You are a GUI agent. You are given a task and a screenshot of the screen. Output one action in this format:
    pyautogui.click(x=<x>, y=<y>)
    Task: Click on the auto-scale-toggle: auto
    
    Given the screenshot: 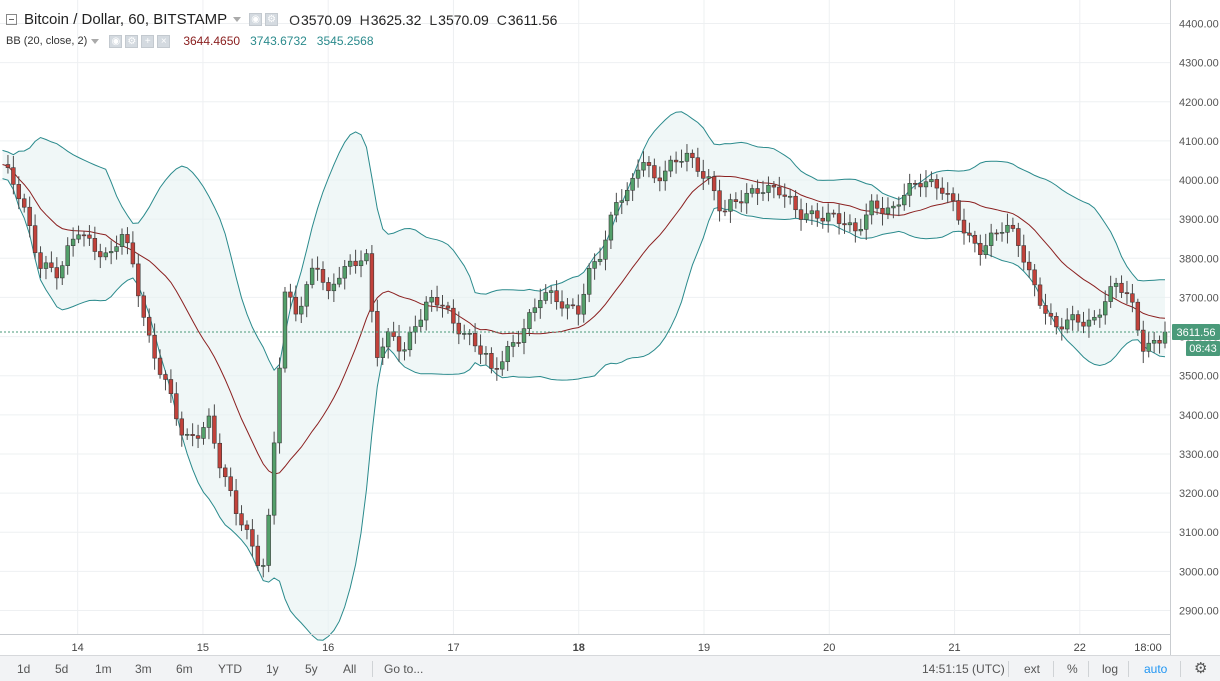 What is the action you would take?
    pyautogui.click(x=1156, y=669)
    